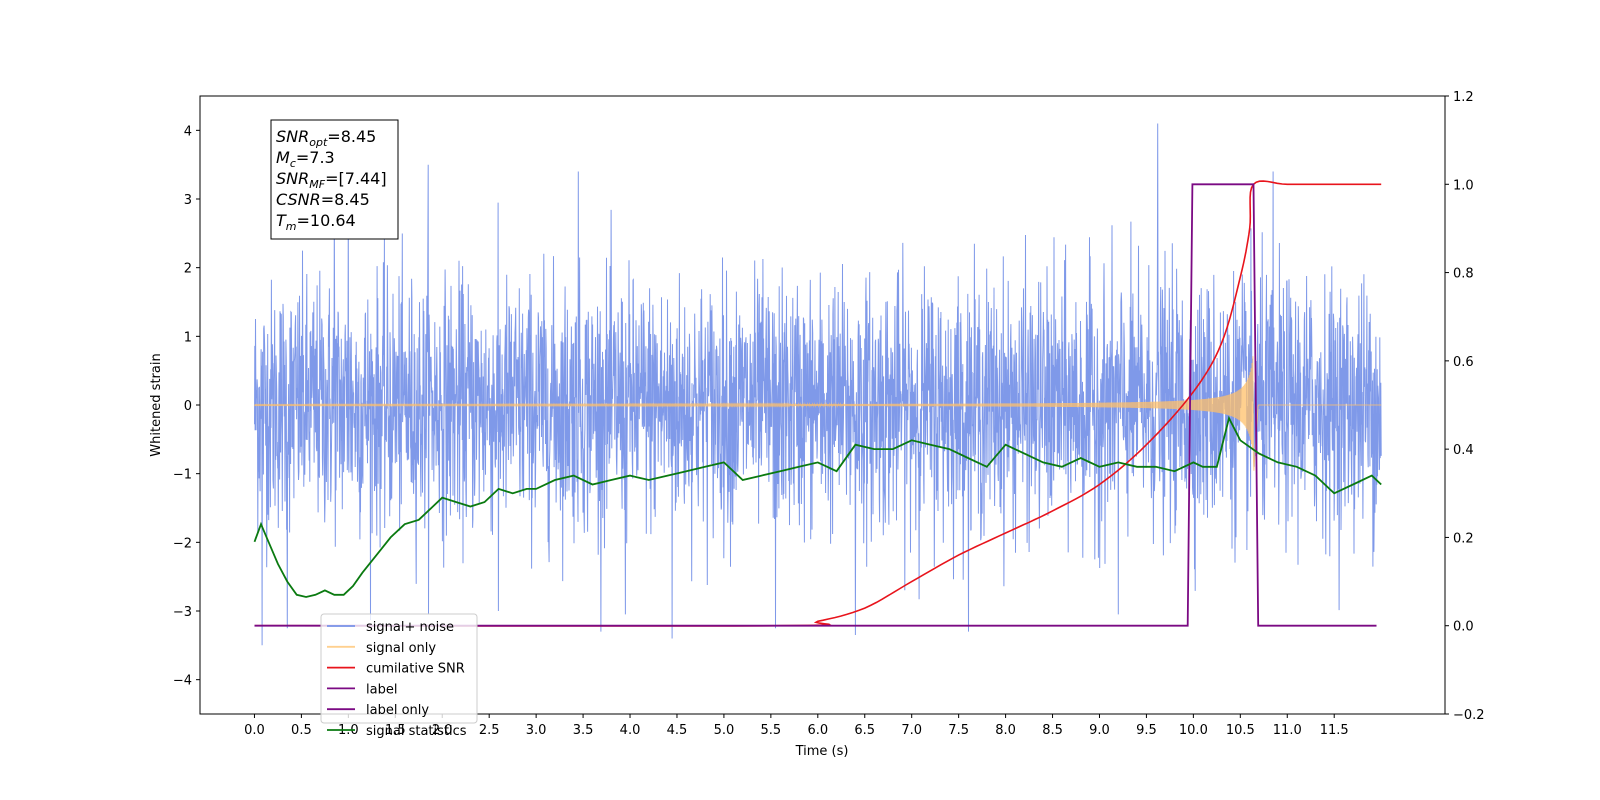  What do you see at coordinates (182, 543) in the screenshot?
I see `y-tick-label: −2` at bounding box center [182, 543].